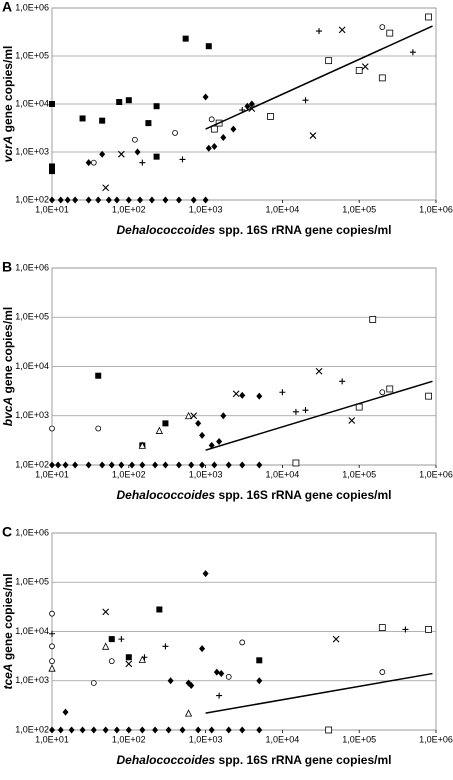 The image size is (453, 780). I want to click on y-axis-title: bvcA gene copies/ml, so click(8, 366).